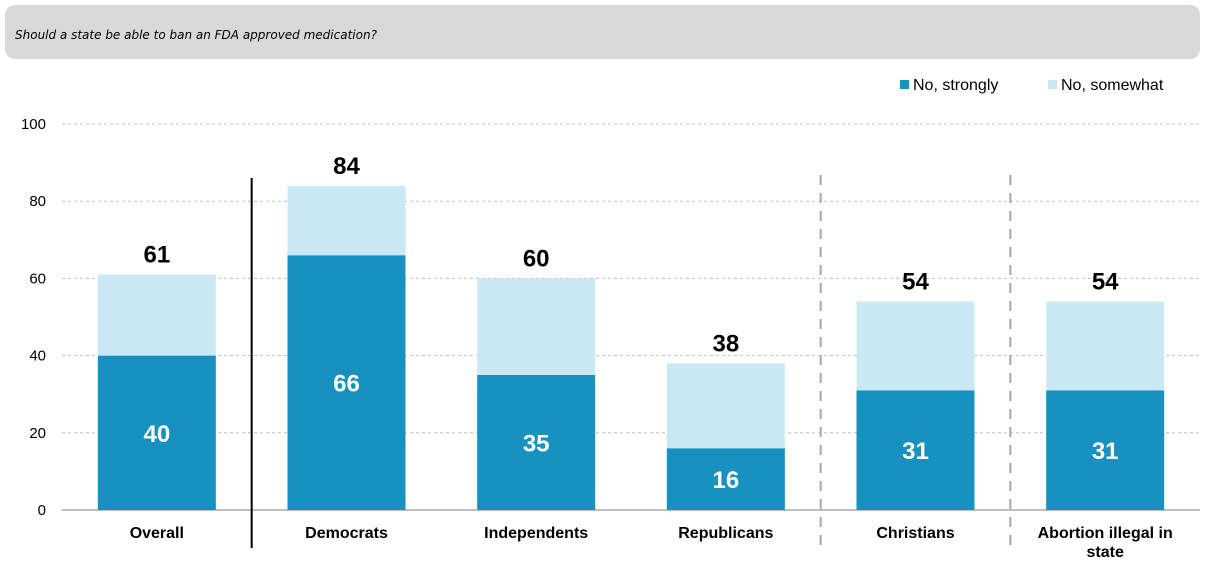  Describe the element at coordinates (156, 255) in the screenshot. I see `data-label-total: 61` at that location.